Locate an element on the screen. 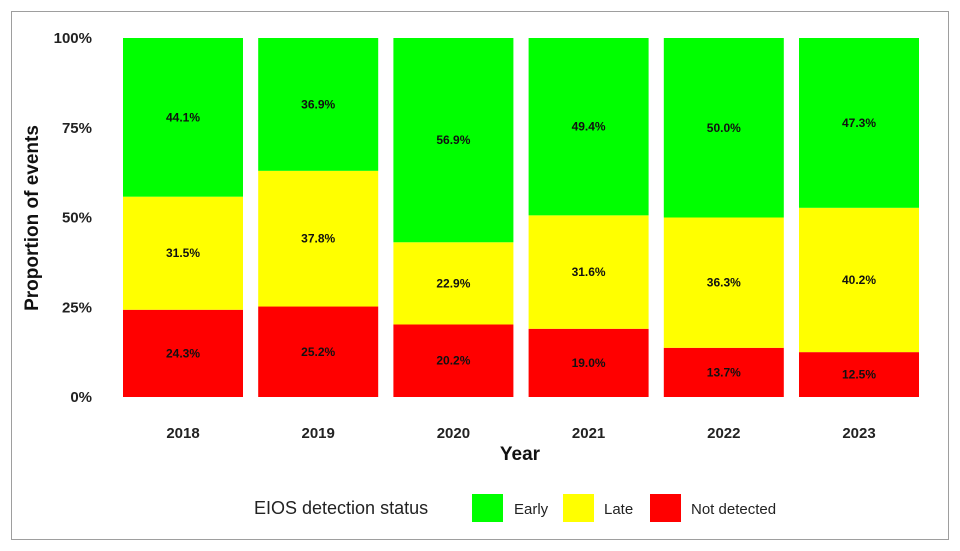  data-label: 37.8% is located at coordinates (318, 239).